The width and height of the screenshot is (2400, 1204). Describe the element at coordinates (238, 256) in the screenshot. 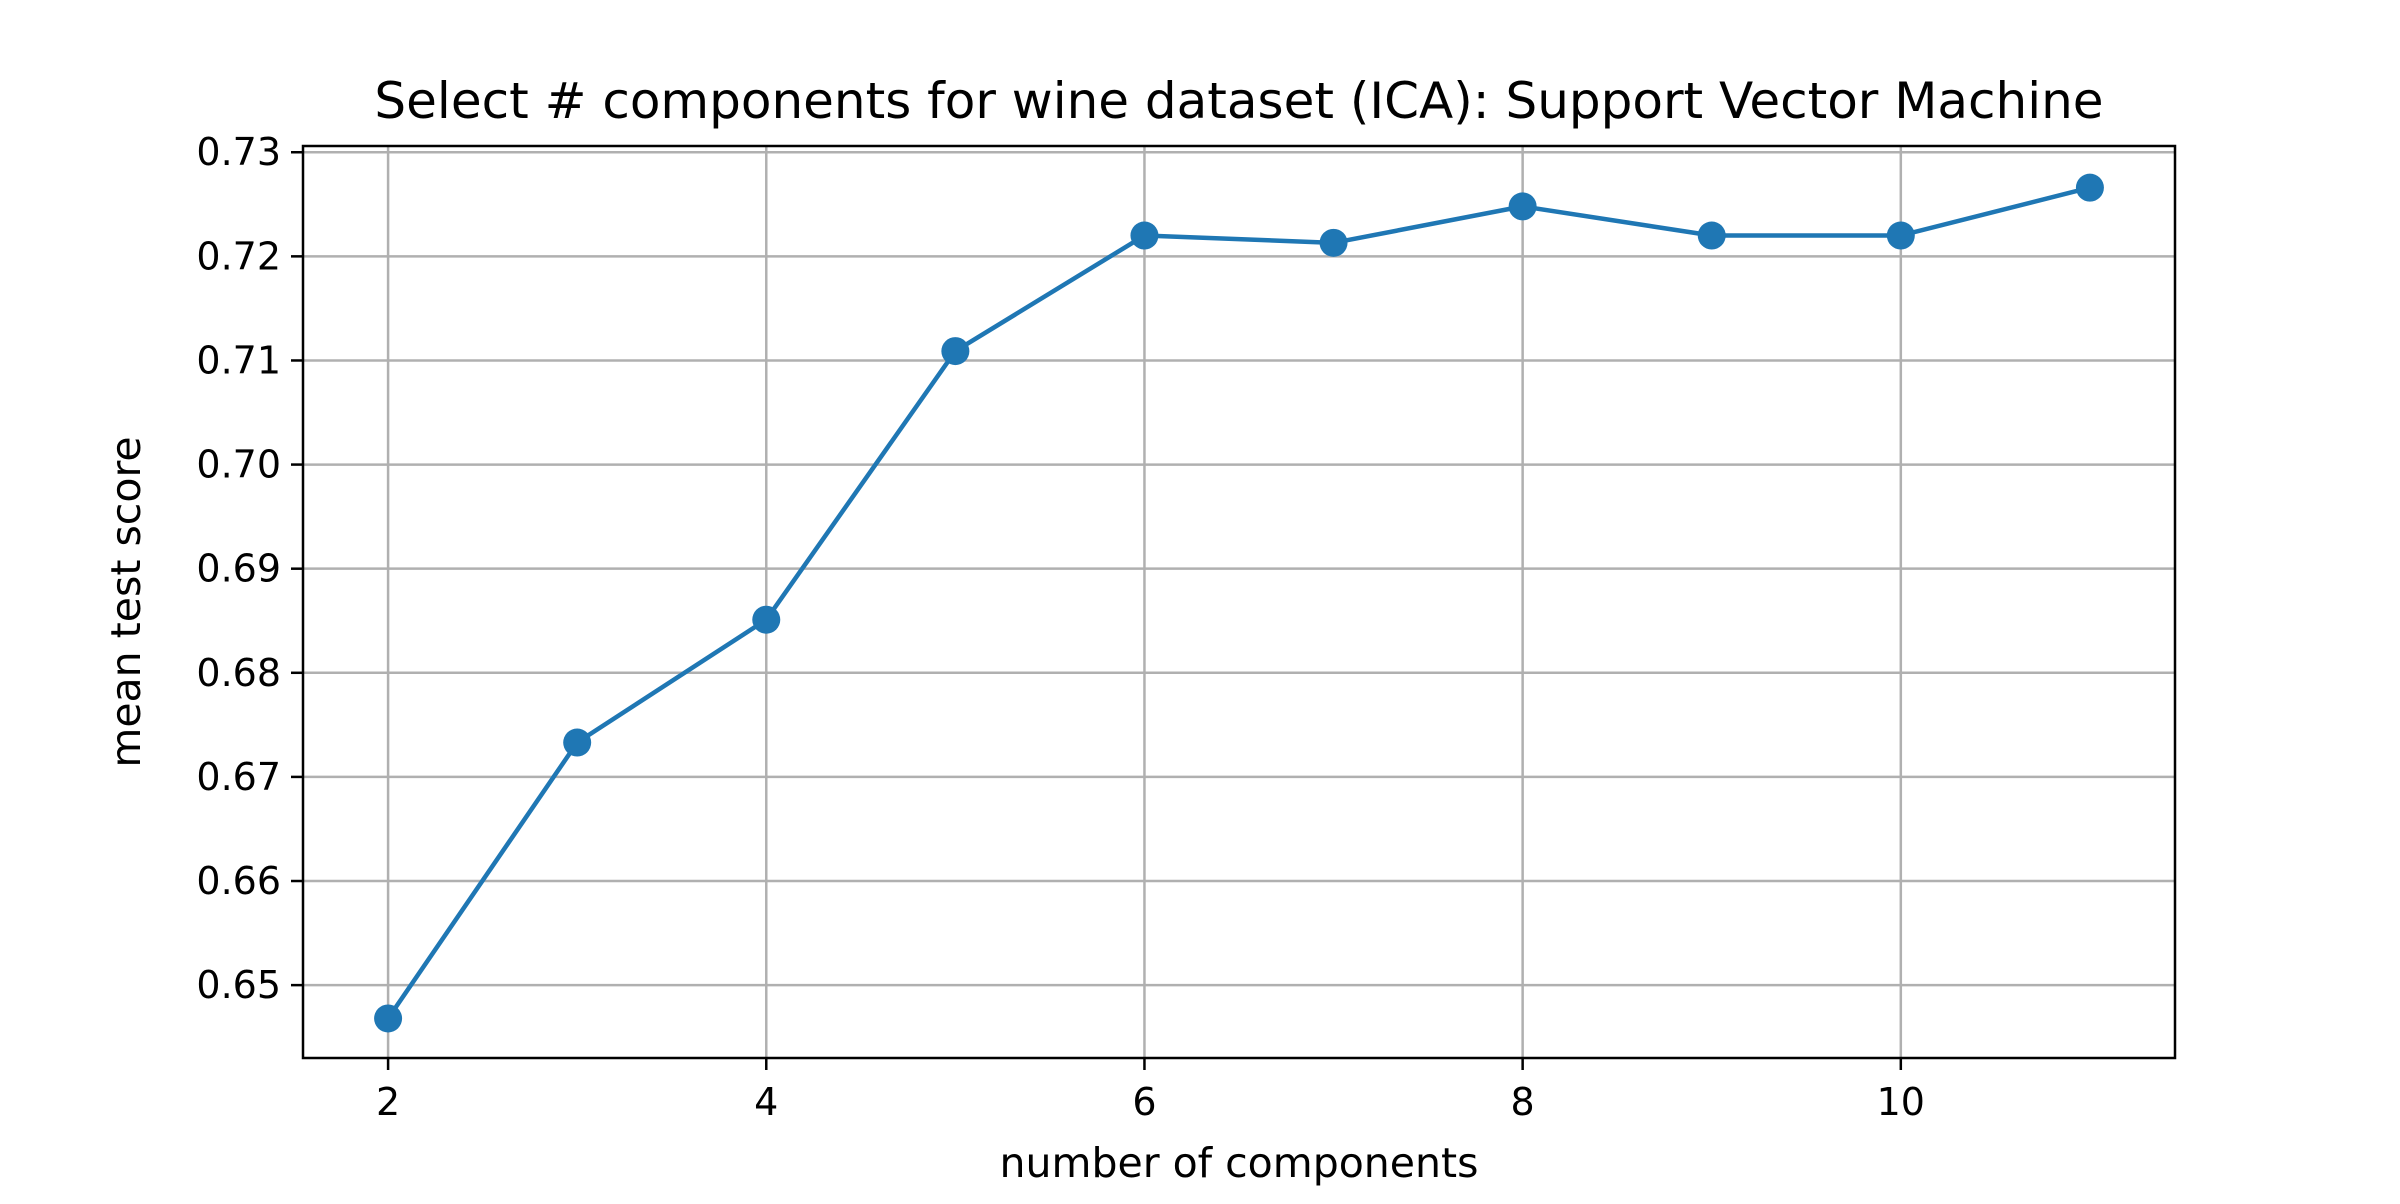

I see `y-tick-label: 0.72` at that location.